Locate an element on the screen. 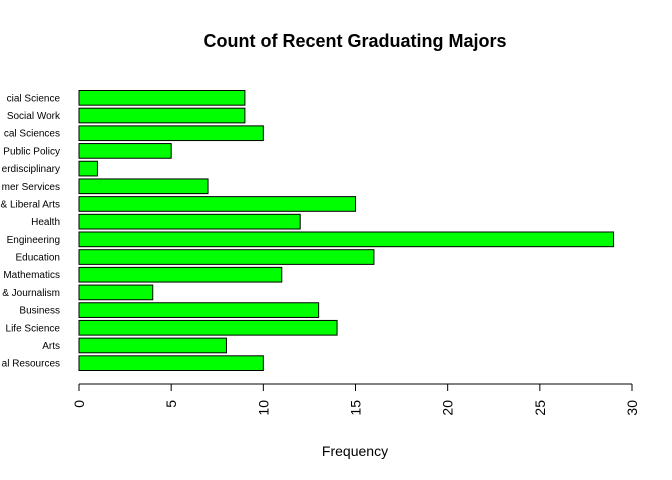  category-label: Mathematics is located at coordinates (31, 275).